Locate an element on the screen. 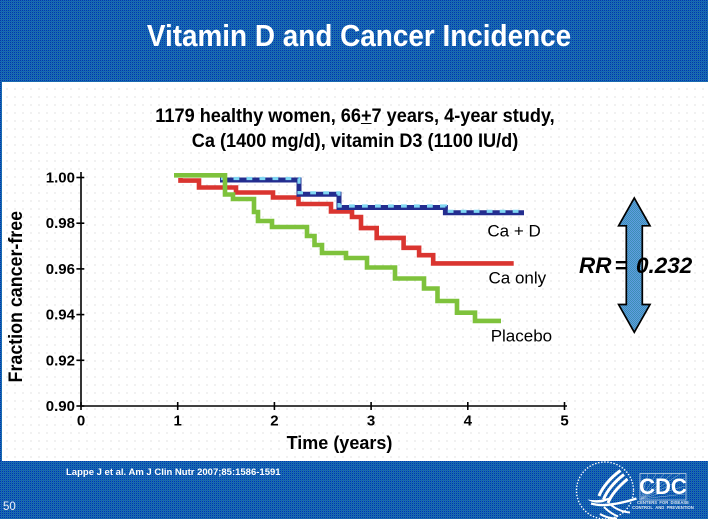  svg-text: 0.98 is located at coordinates (60, 223).